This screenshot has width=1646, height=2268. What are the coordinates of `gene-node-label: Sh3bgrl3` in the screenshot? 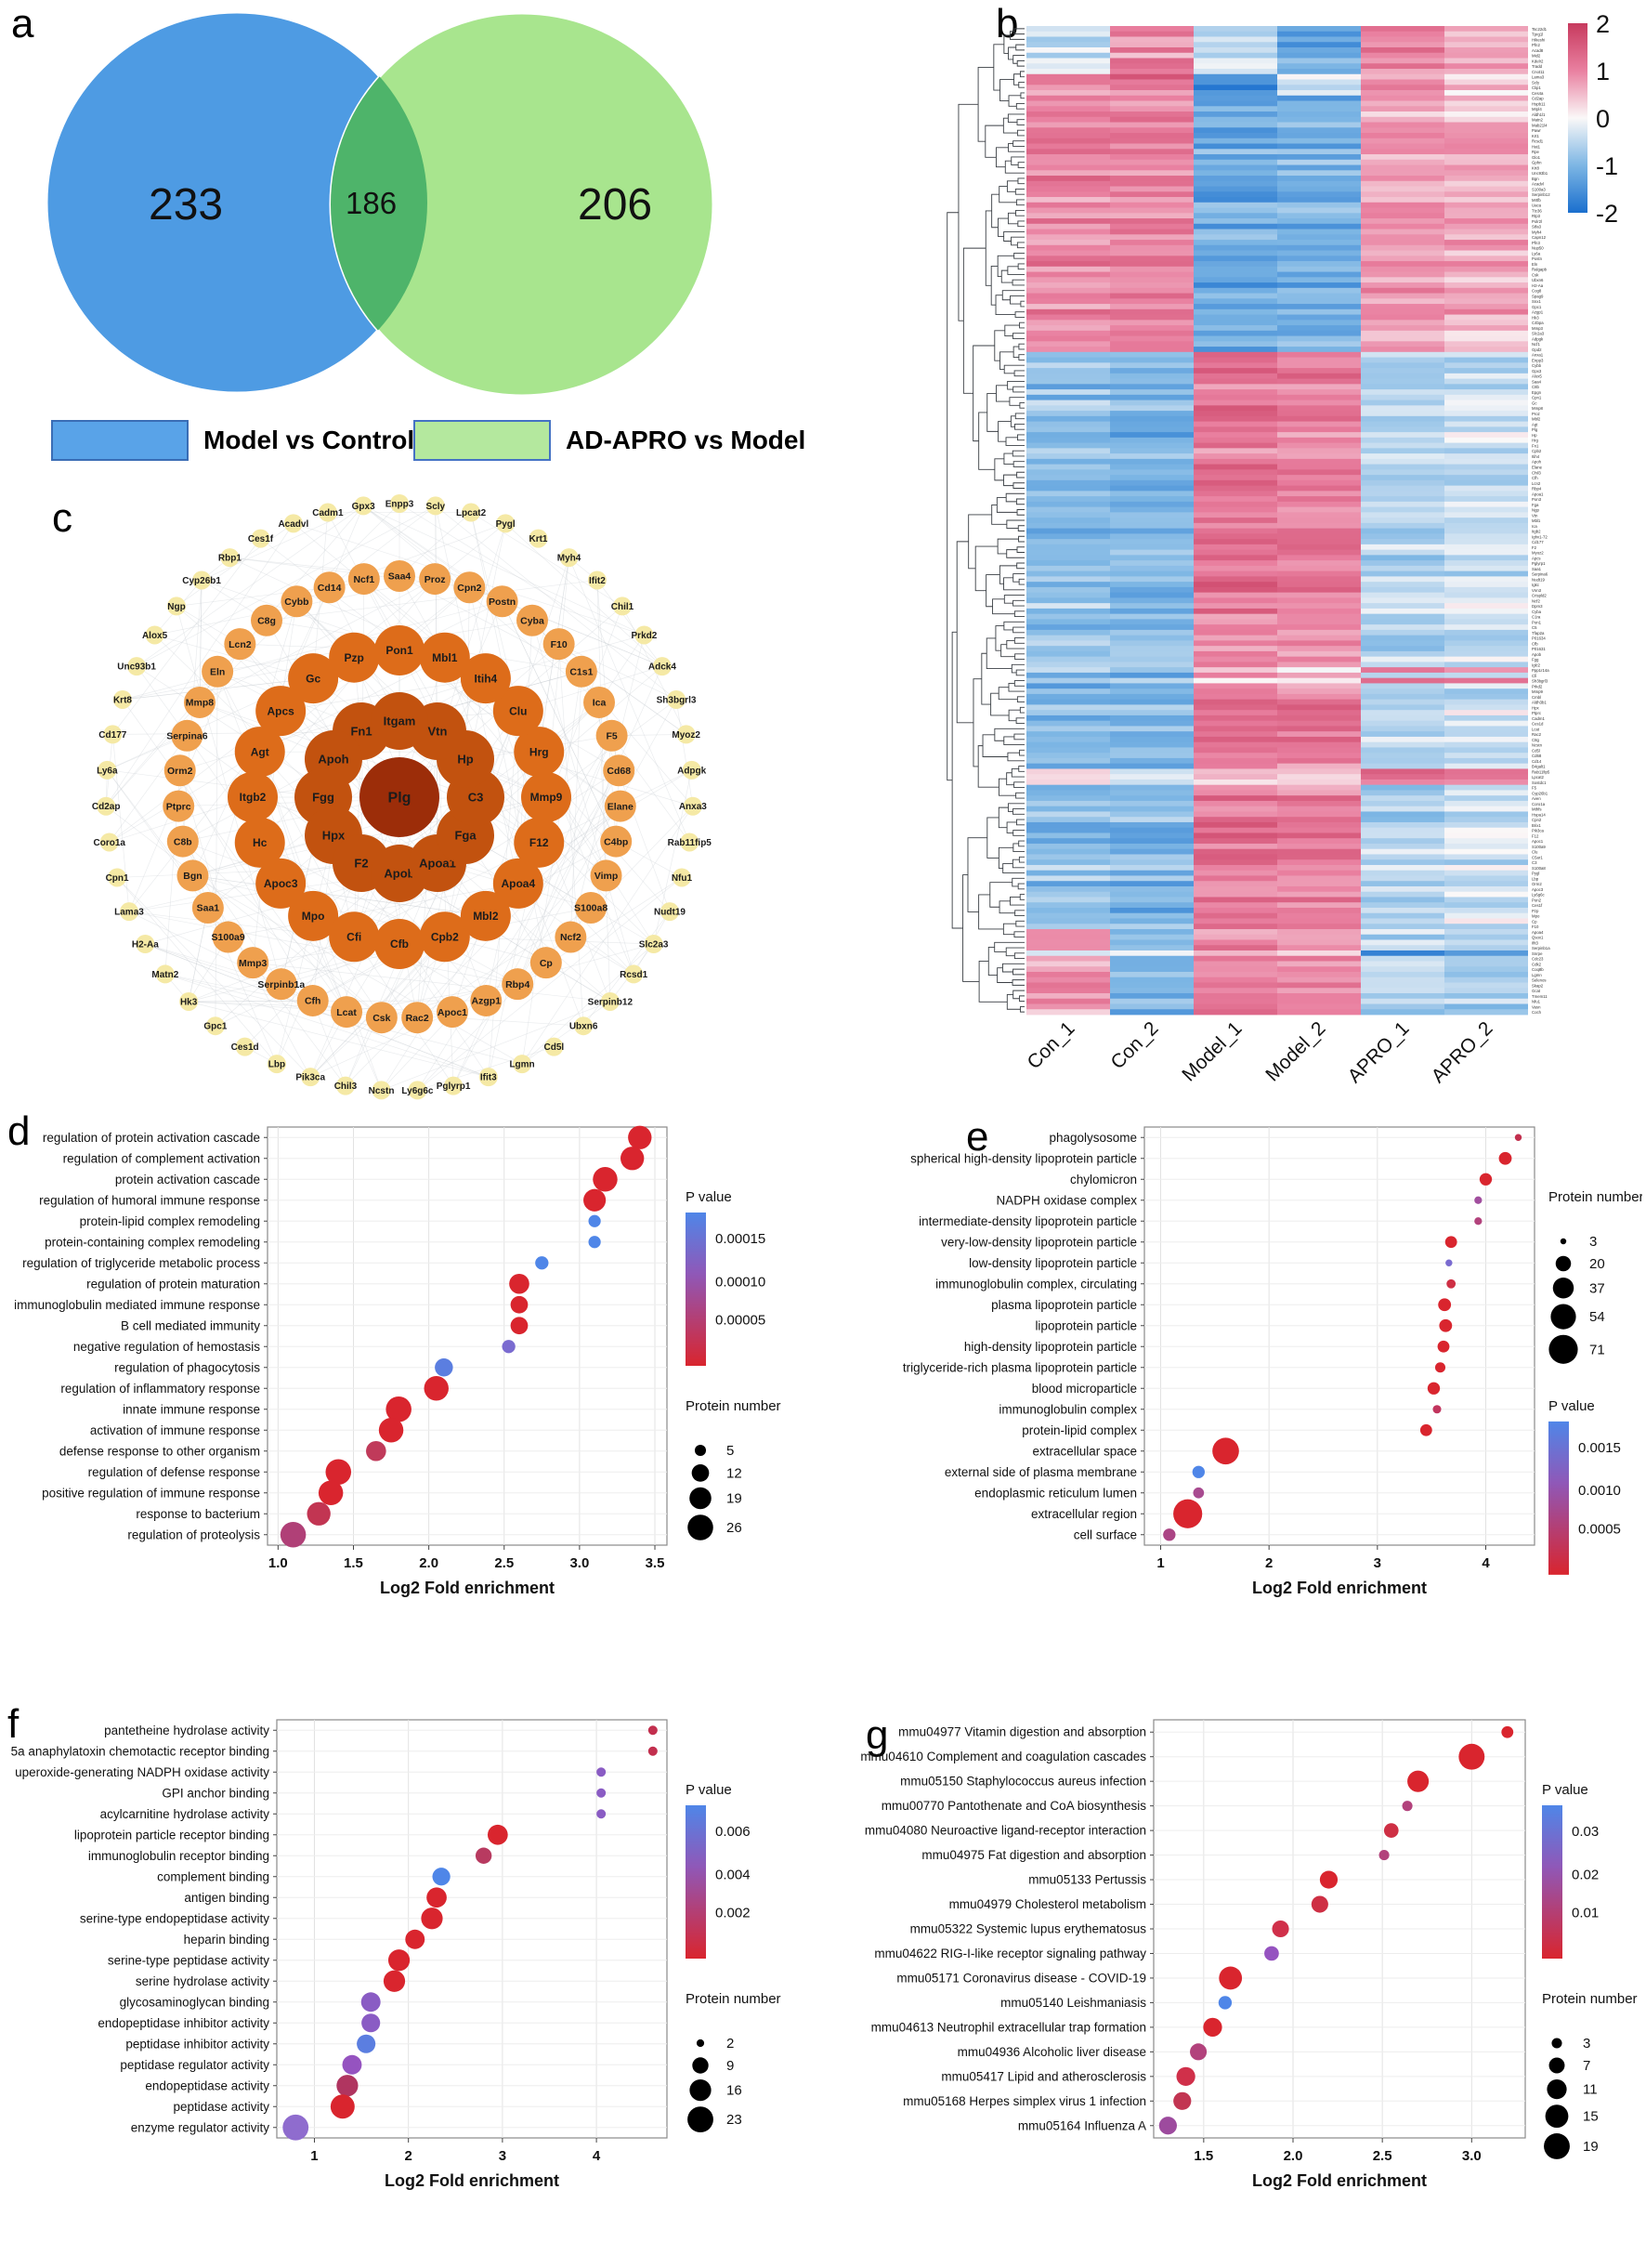 It's located at (677, 700).